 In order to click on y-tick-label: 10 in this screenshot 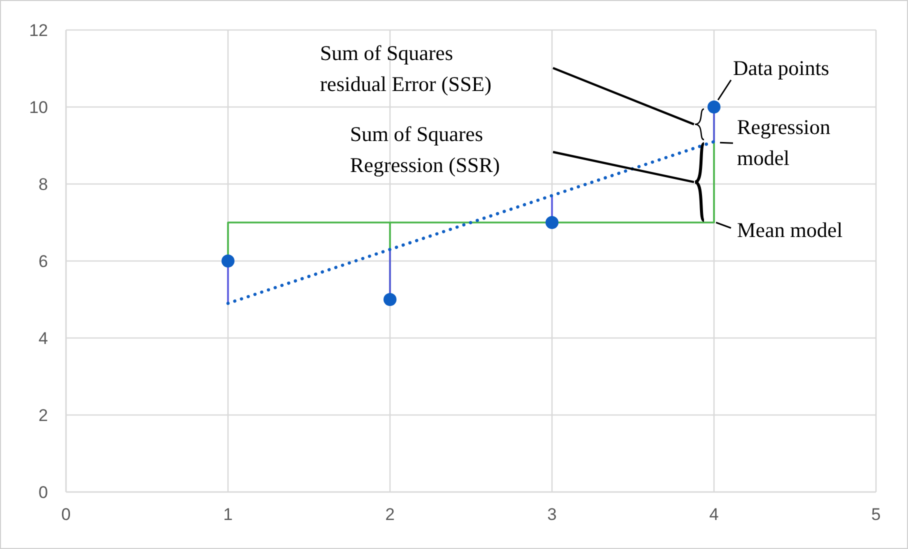, I will do `click(38, 107)`.